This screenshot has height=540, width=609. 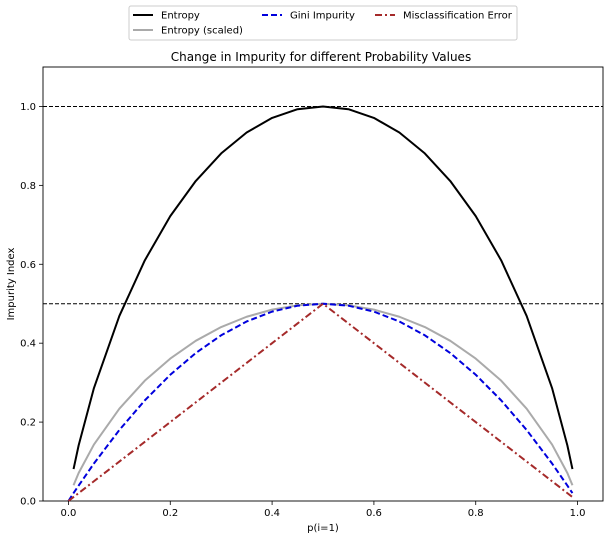 I want to click on legend-label-2: Gini Impurity, so click(x=322, y=16).